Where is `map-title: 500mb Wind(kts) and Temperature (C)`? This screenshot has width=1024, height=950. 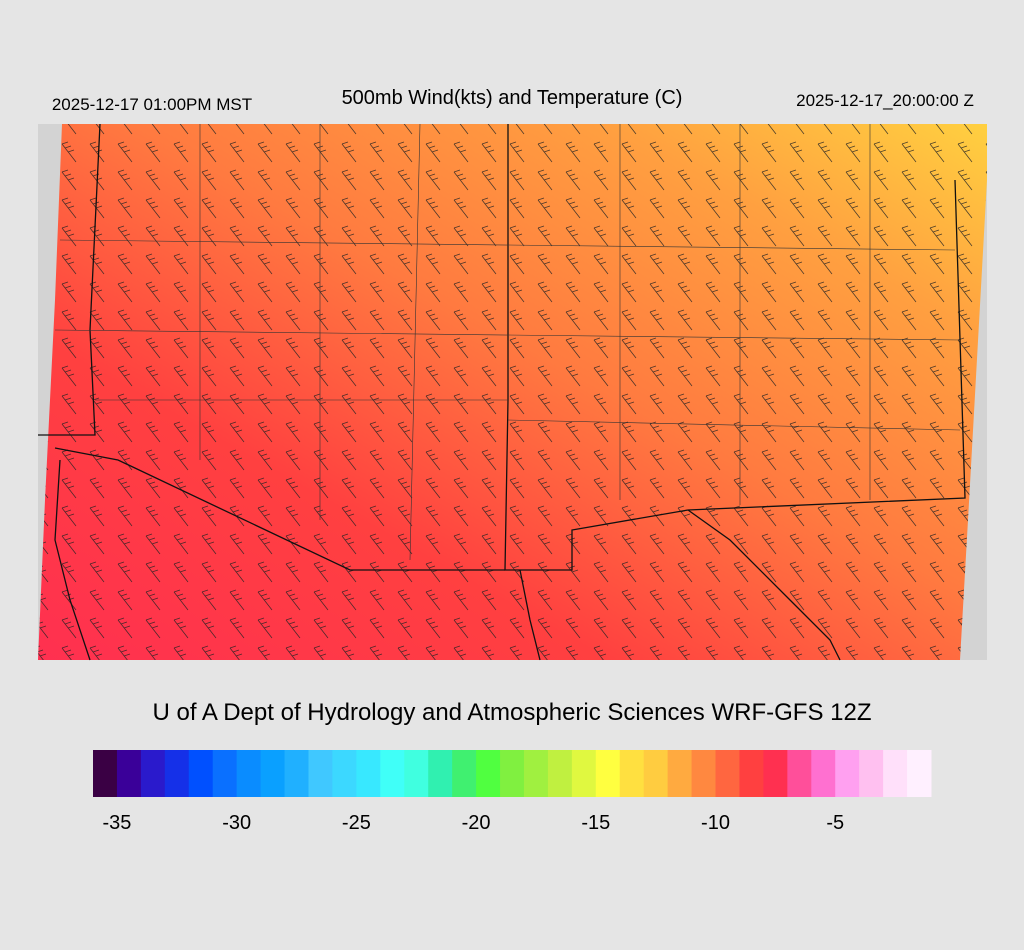
map-title: 500mb Wind(kts) and Temperature (C) is located at coordinates (512, 98).